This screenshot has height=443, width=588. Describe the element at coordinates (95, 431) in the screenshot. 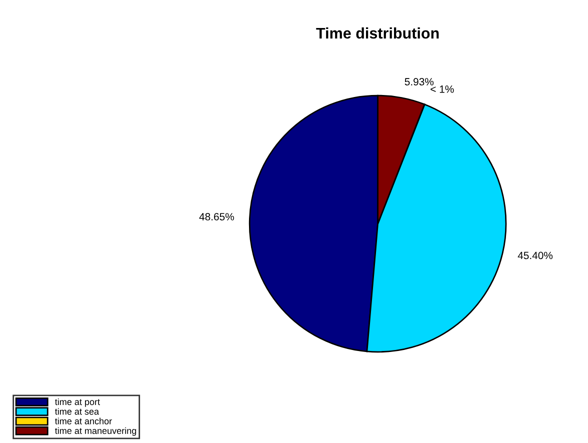

I see `legend-label: time at maneuvering` at that location.